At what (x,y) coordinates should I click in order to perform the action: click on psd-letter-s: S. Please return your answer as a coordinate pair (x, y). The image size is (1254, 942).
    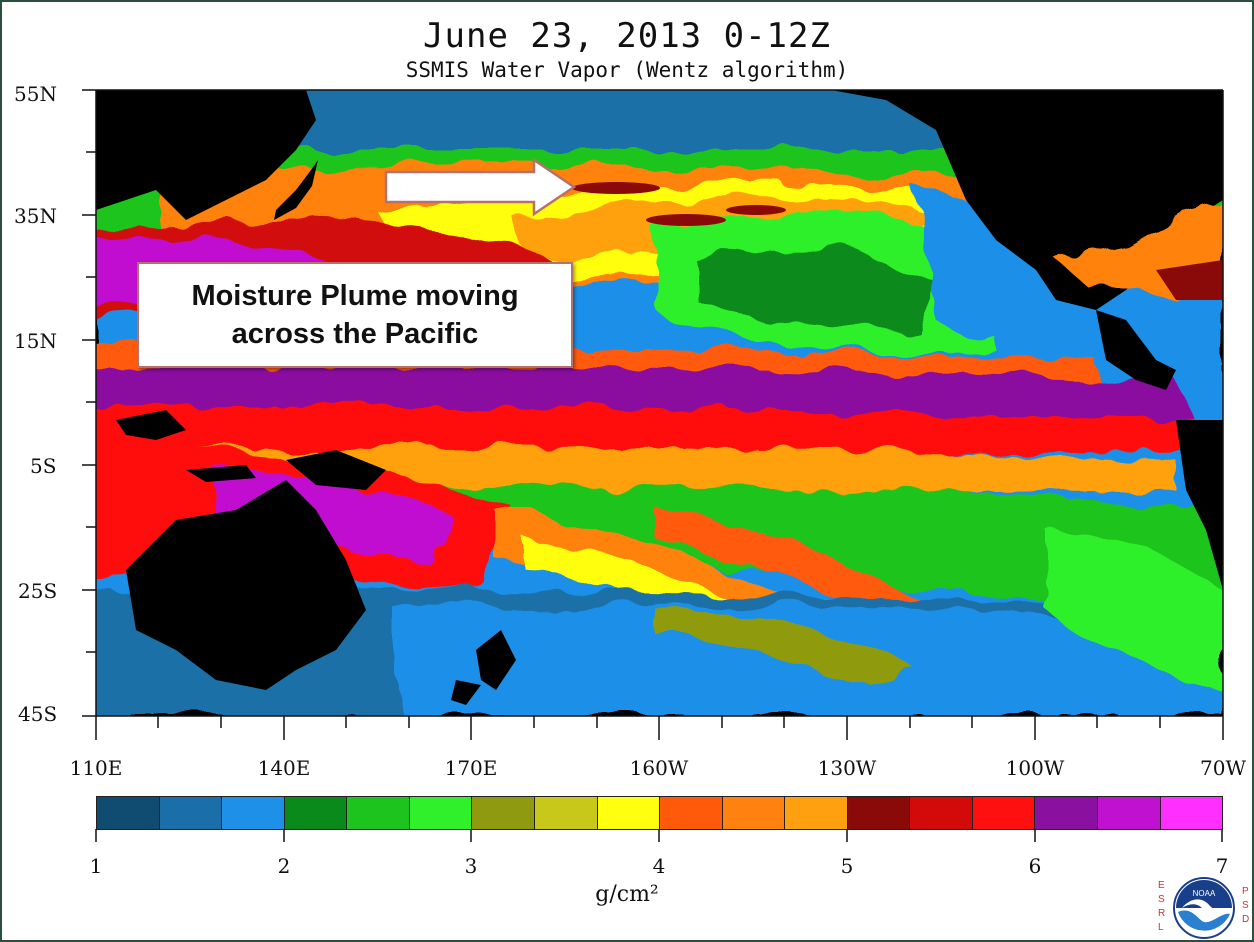
    Looking at the image, I should click on (1245, 905).